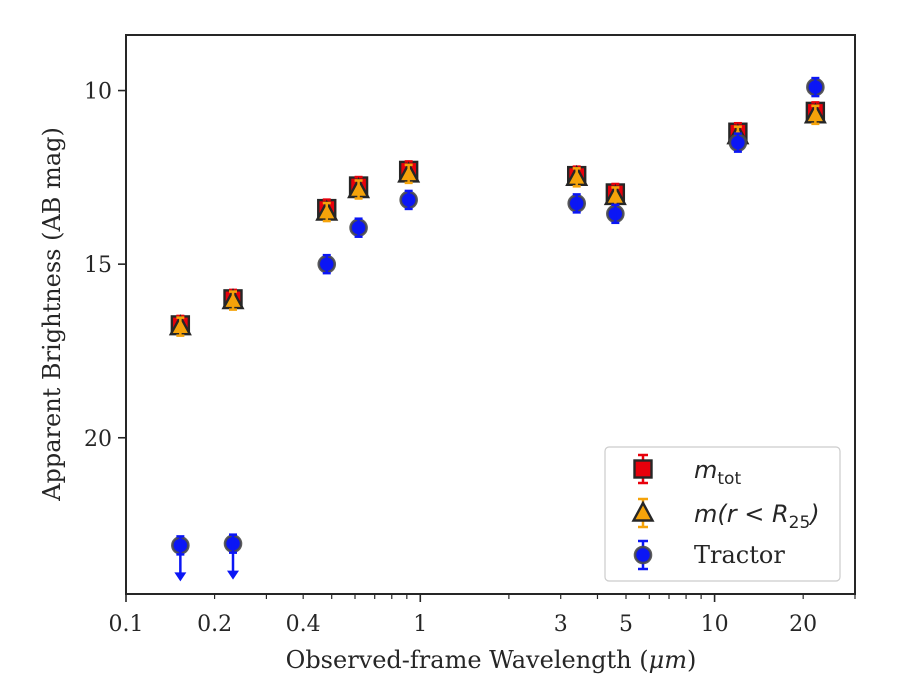 This screenshot has height=700, width=900. I want to click on legend-box, so click(722, 514).